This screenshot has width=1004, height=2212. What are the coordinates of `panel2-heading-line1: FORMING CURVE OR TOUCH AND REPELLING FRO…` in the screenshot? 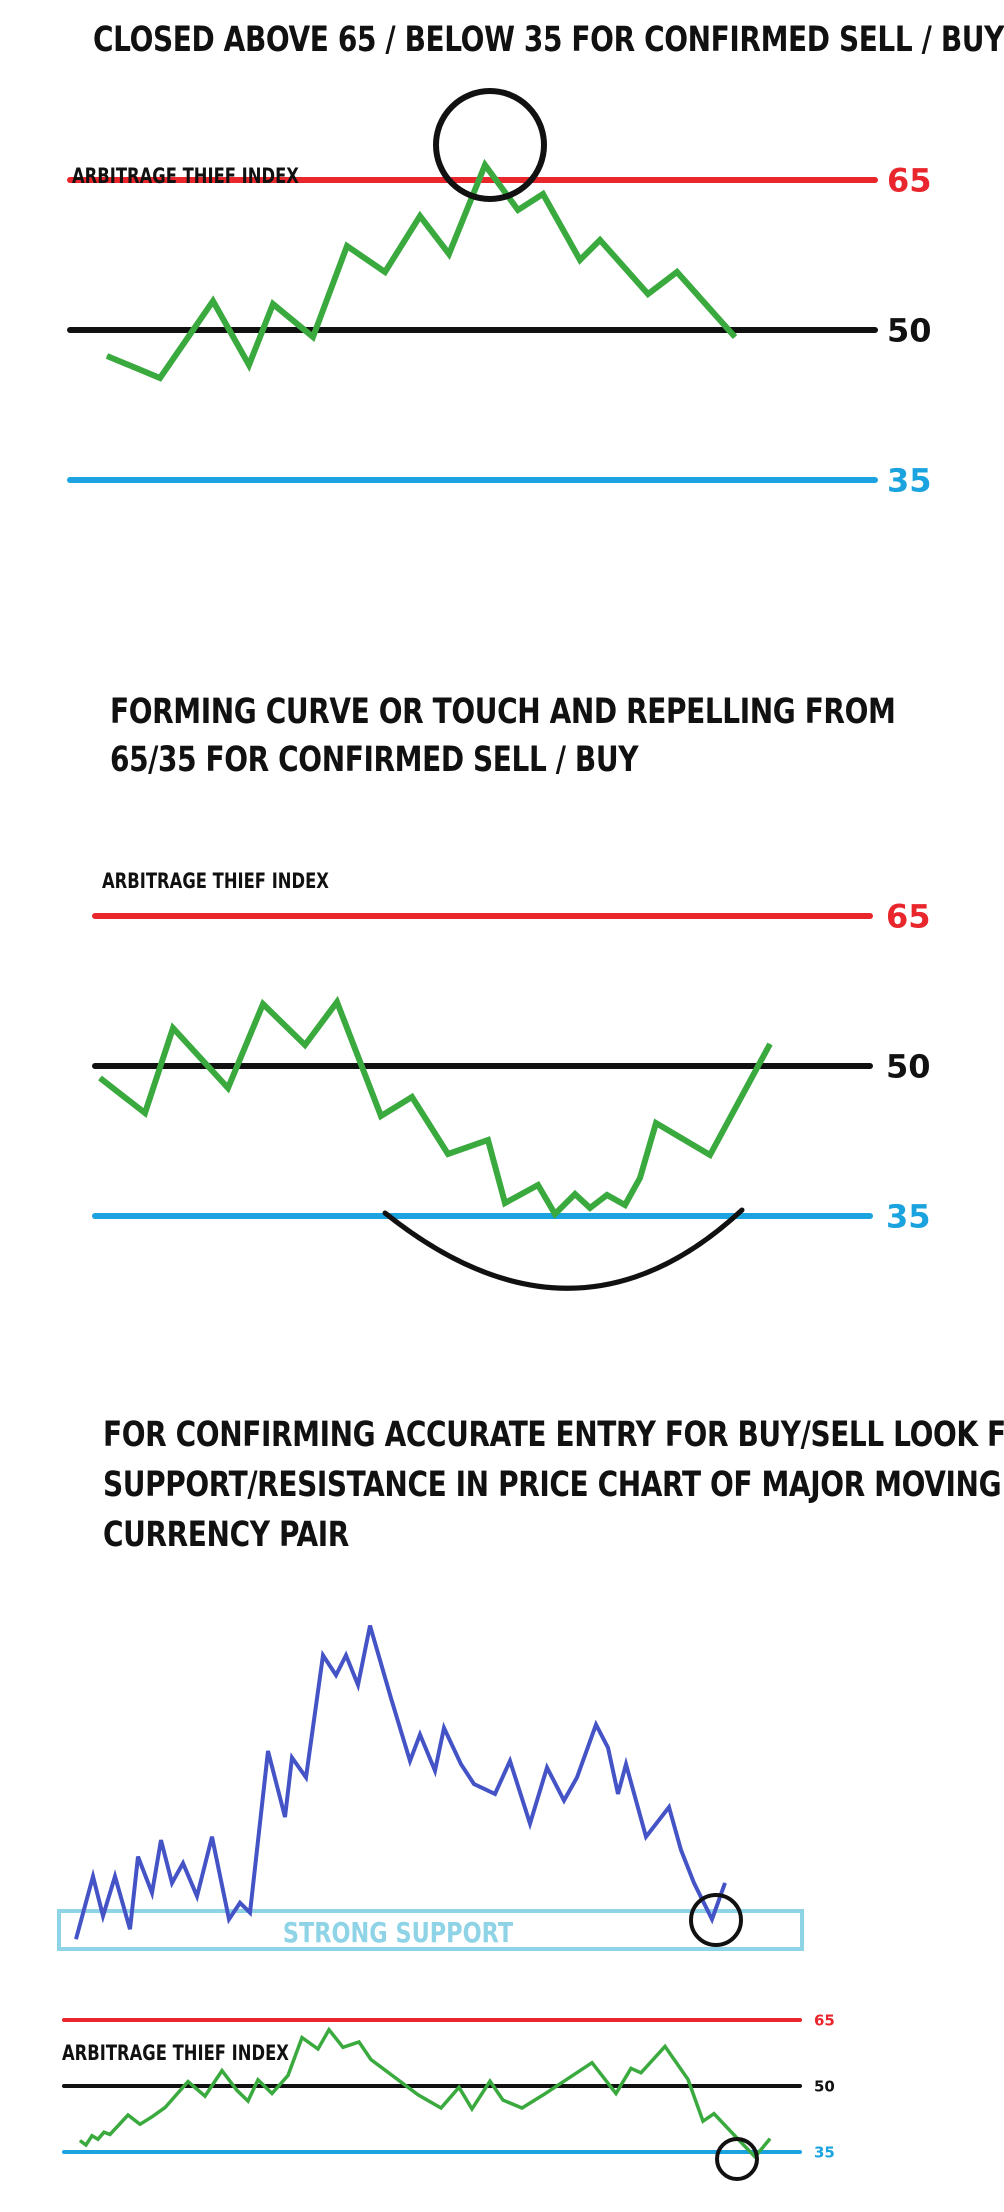 It's located at (503, 712).